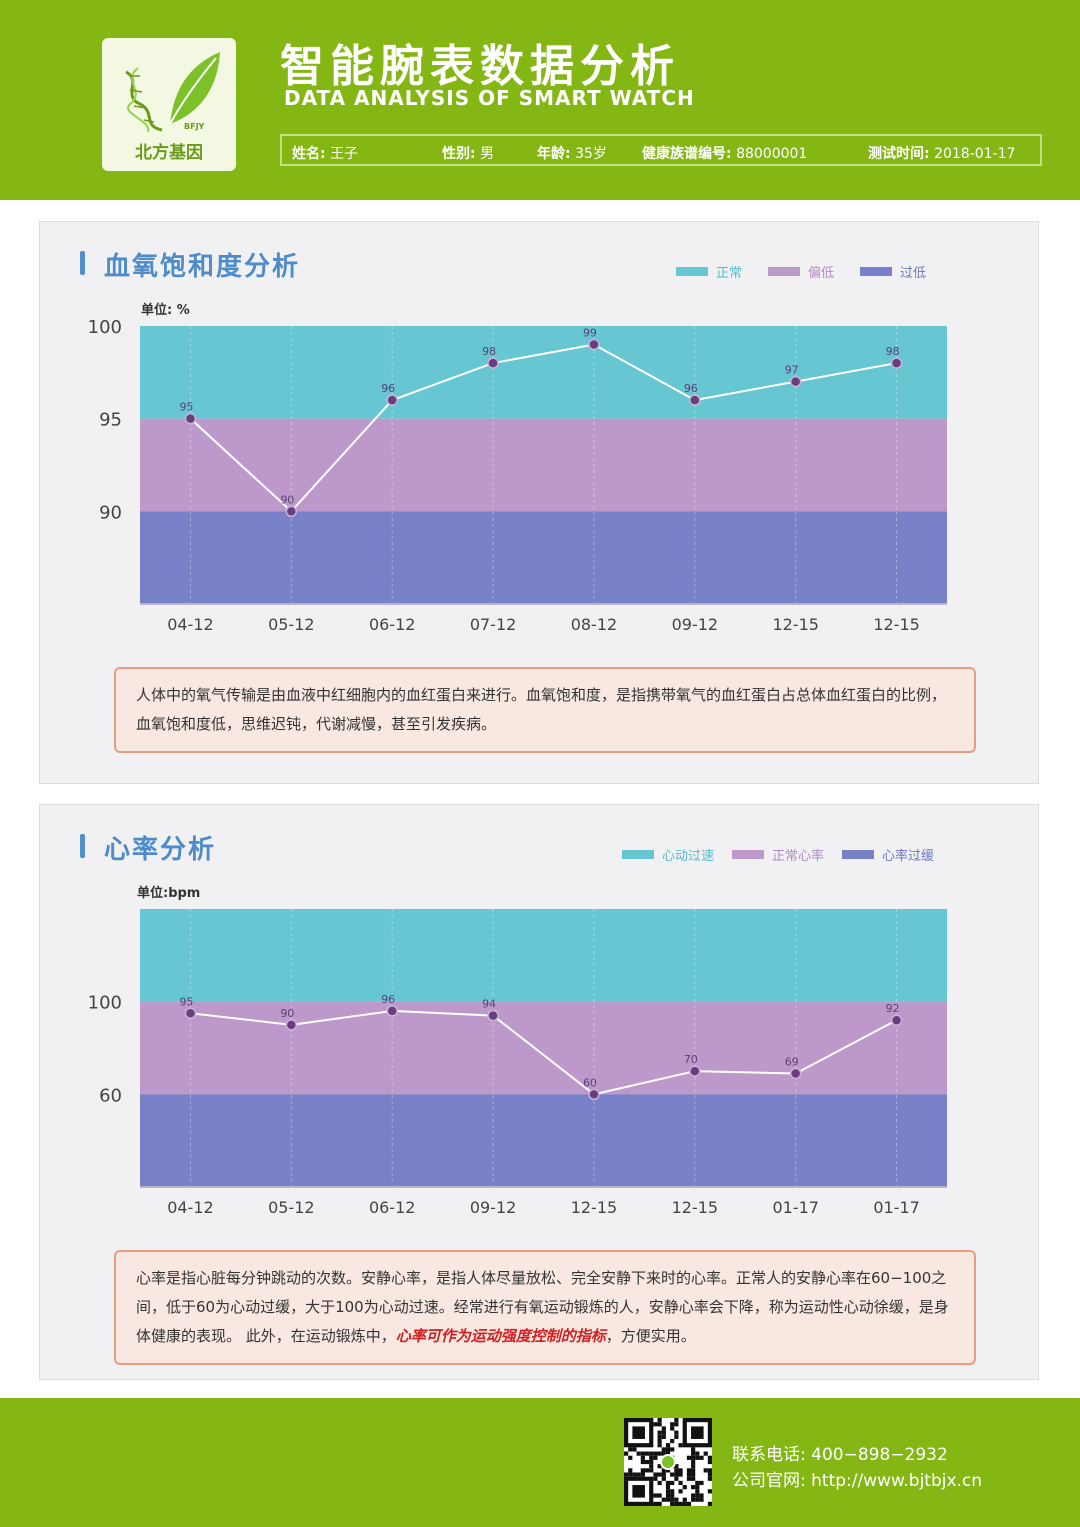 The width and height of the screenshot is (1080, 1527). I want to click on heart-unit-label: 单位:bpm, so click(169, 893).